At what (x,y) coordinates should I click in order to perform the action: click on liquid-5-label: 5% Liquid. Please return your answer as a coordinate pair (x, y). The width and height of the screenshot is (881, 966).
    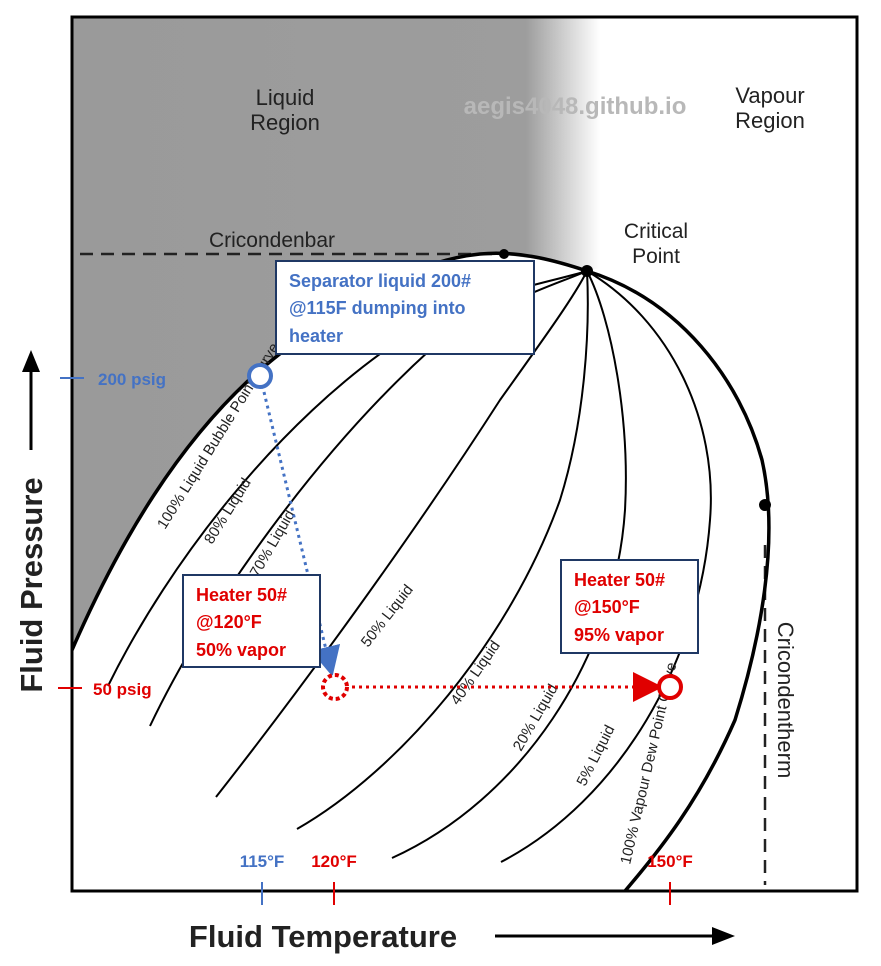
    Looking at the image, I should click on (595, 755).